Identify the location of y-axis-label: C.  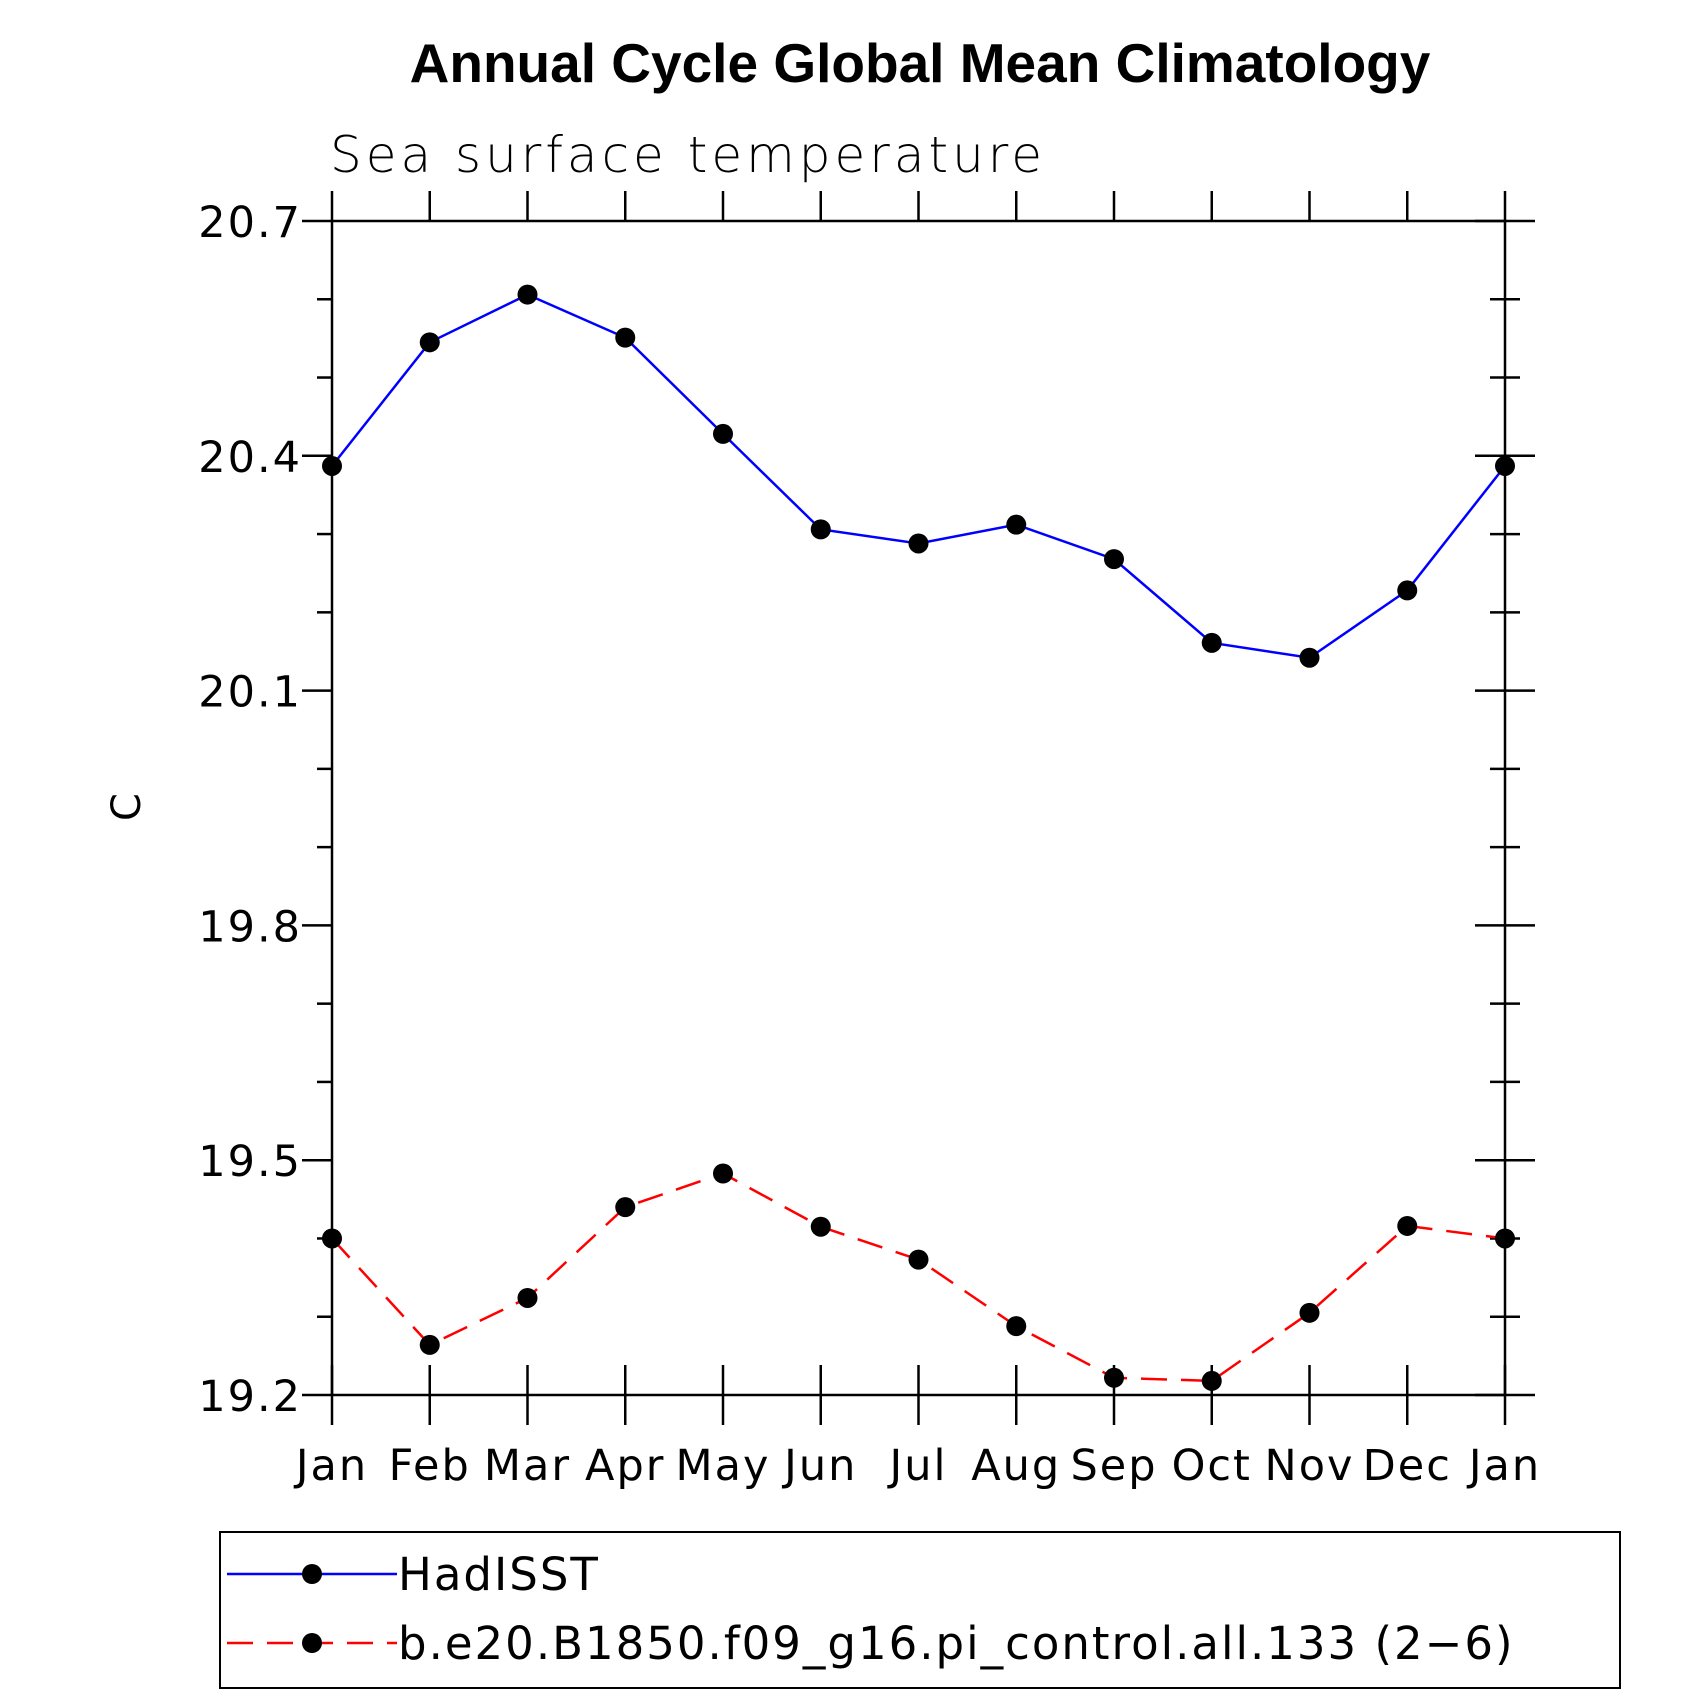
(127, 807).